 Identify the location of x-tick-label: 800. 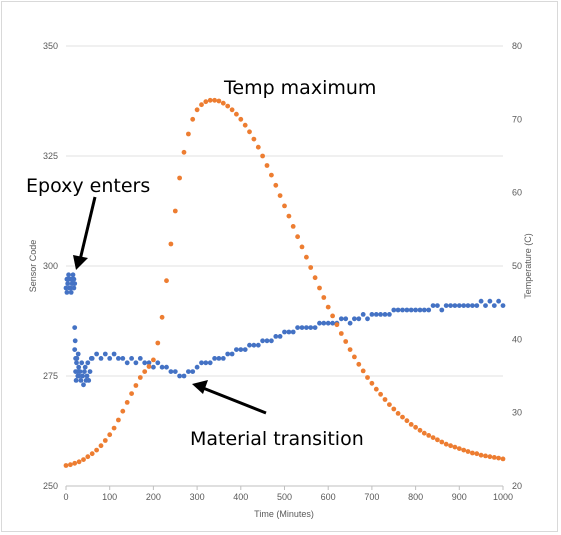
(415, 497).